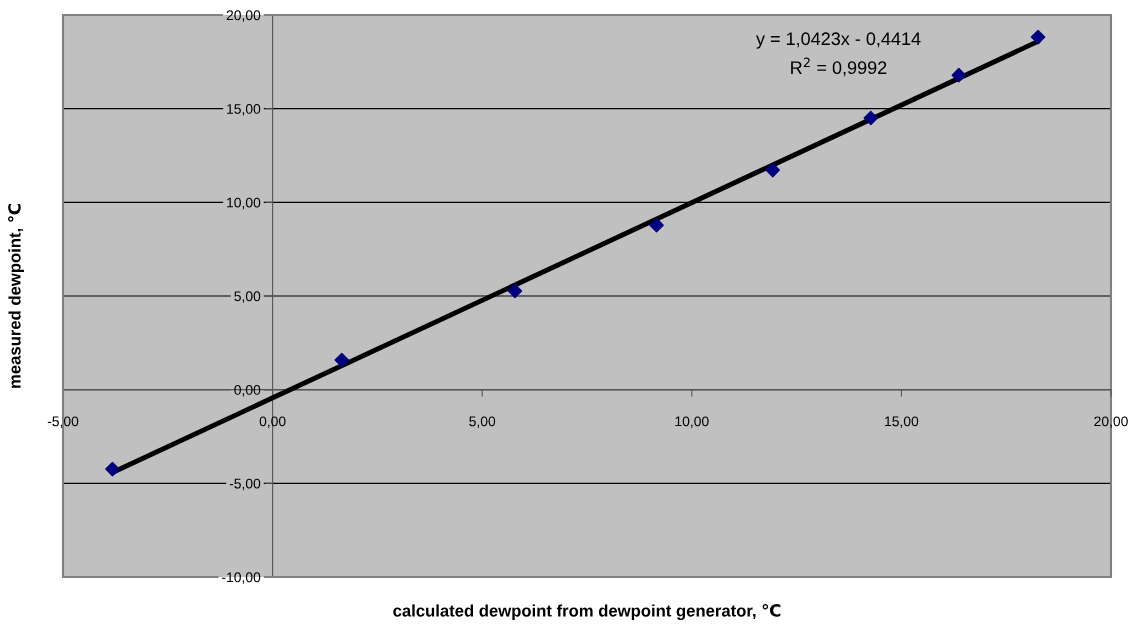  I want to click on x-tick-label: 10,00, so click(692, 422).